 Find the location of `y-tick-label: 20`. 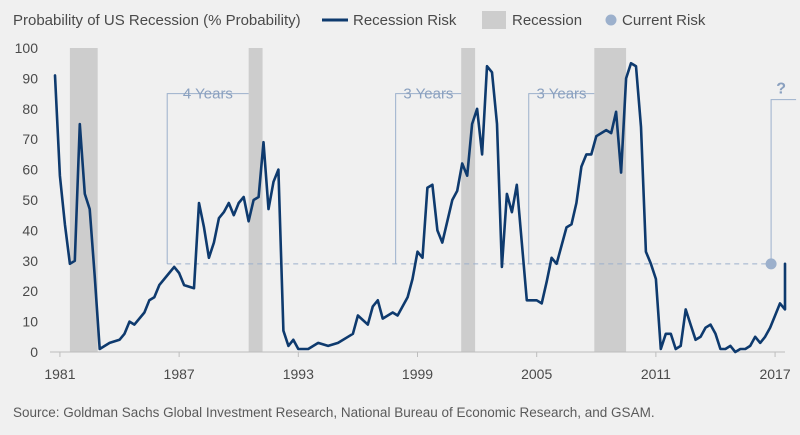

y-tick-label: 20 is located at coordinates (30, 291).